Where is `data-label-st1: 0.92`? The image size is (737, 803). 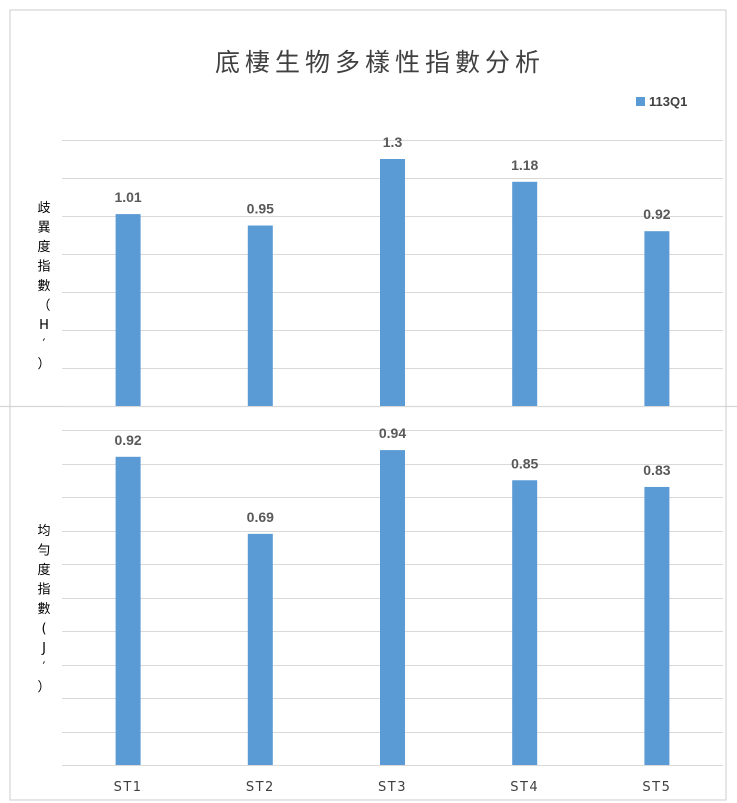
data-label-st1: 0.92 is located at coordinates (127, 440).